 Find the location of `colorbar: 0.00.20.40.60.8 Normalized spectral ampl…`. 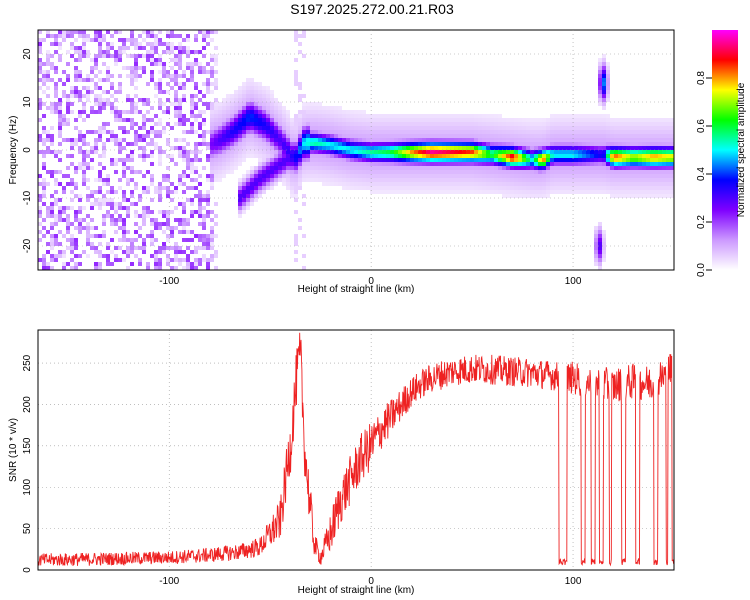

colorbar: 0.00.20.40.60.8 Normalized spectral ampl… is located at coordinates (721, 153).